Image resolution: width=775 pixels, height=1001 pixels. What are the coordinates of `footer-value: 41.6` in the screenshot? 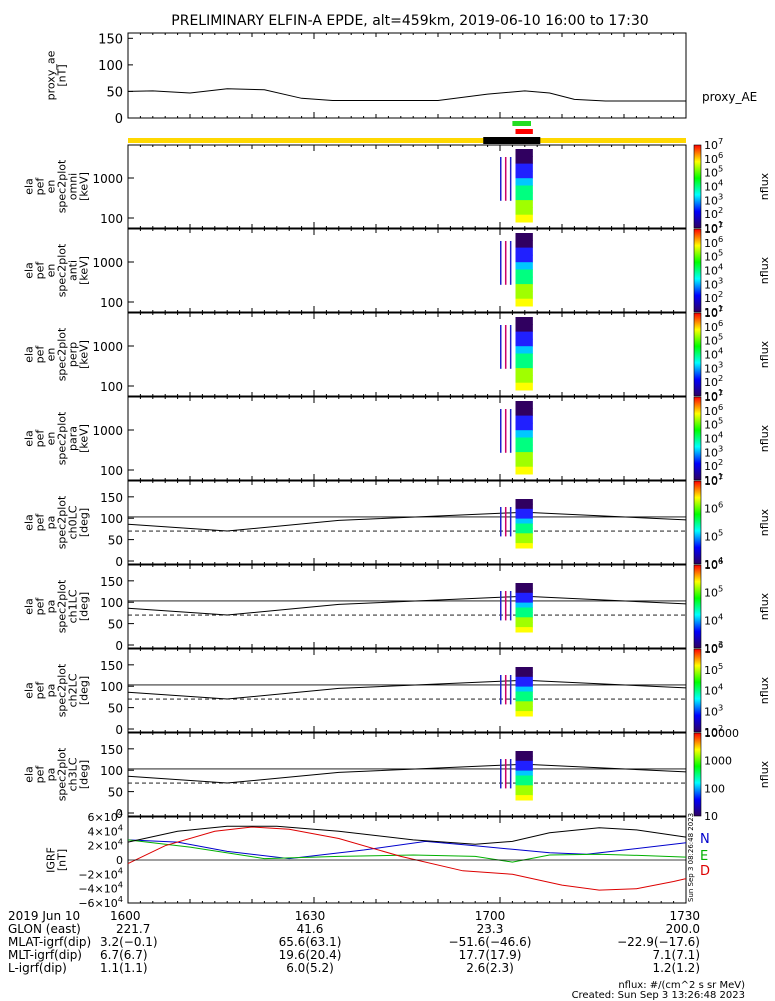 It's located at (310, 929).